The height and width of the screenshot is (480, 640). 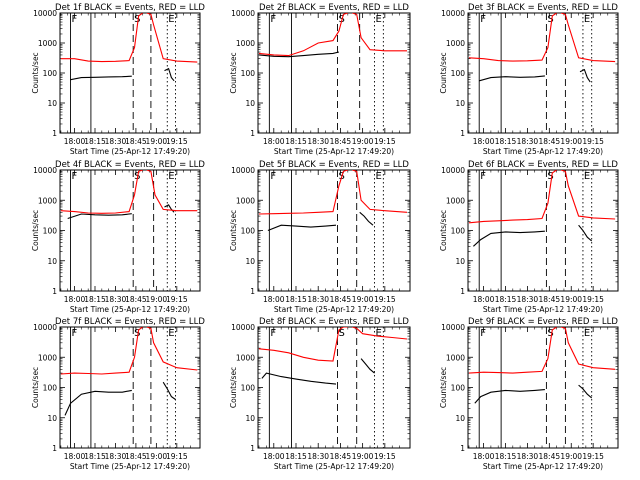 What do you see at coordinates (543, 8) in the screenshot?
I see `chart-title: Det 3f BLACK = Events, RED = LLD` at bounding box center [543, 8].